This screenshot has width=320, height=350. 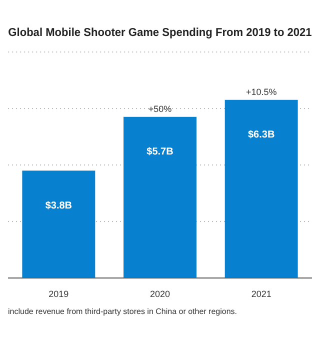 What do you see at coordinates (58, 294) in the screenshot?
I see `x-tick-label: 2019` at bounding box center [58, 294].